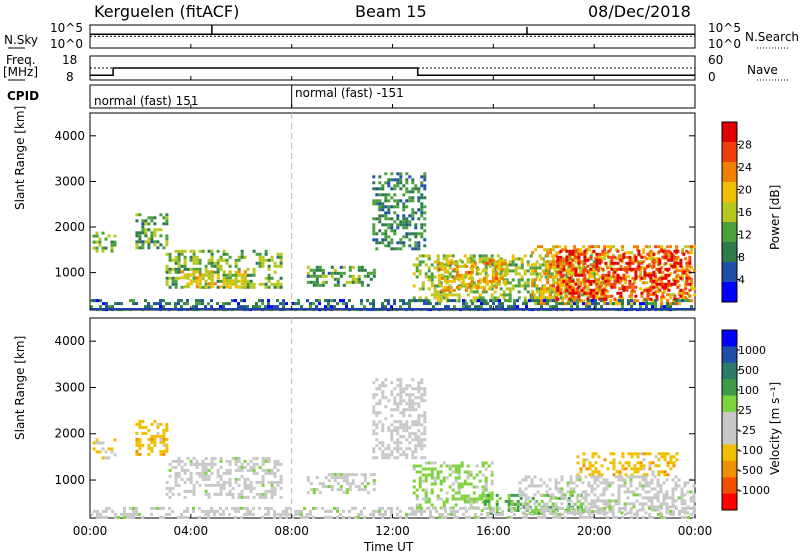  What do you see at coordinates (21, 60) in the screenshot?
I see `freq-label: Freq.` at bounding box center [21, 60].